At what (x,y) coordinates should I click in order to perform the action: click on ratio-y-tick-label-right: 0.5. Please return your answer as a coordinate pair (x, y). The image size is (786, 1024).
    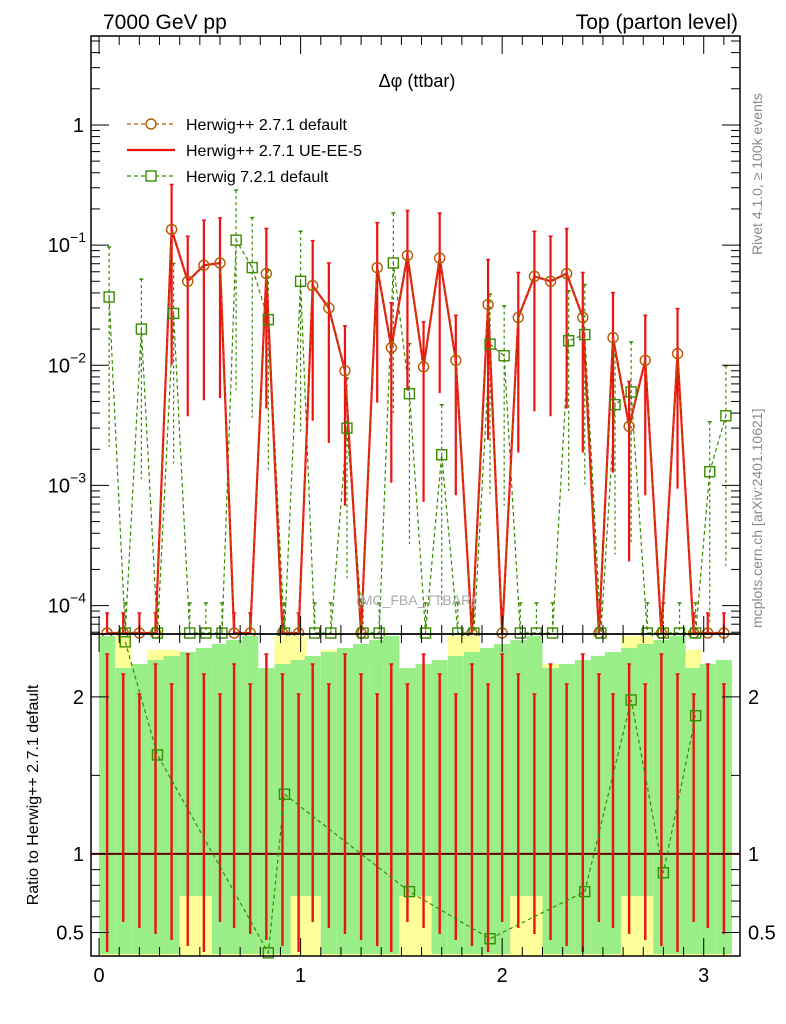
    Looking at the image, I should click on (762, 933).